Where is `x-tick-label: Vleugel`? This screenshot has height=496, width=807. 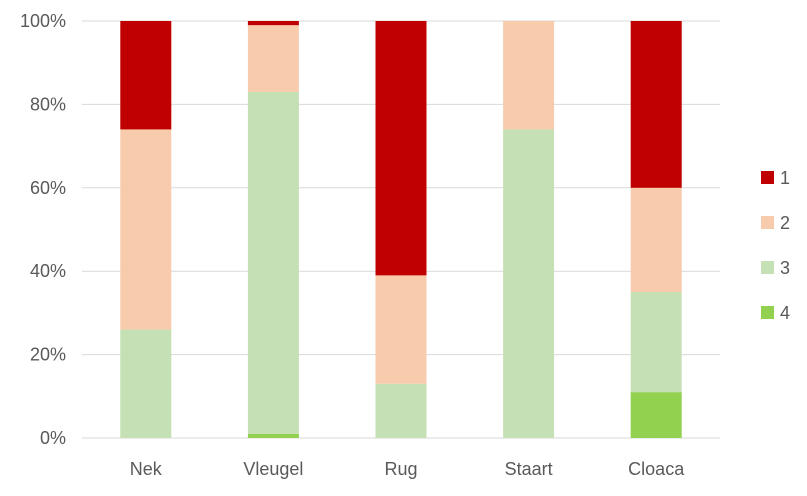 x-tick-label: Vleugel is located at coordinates (273, 469).